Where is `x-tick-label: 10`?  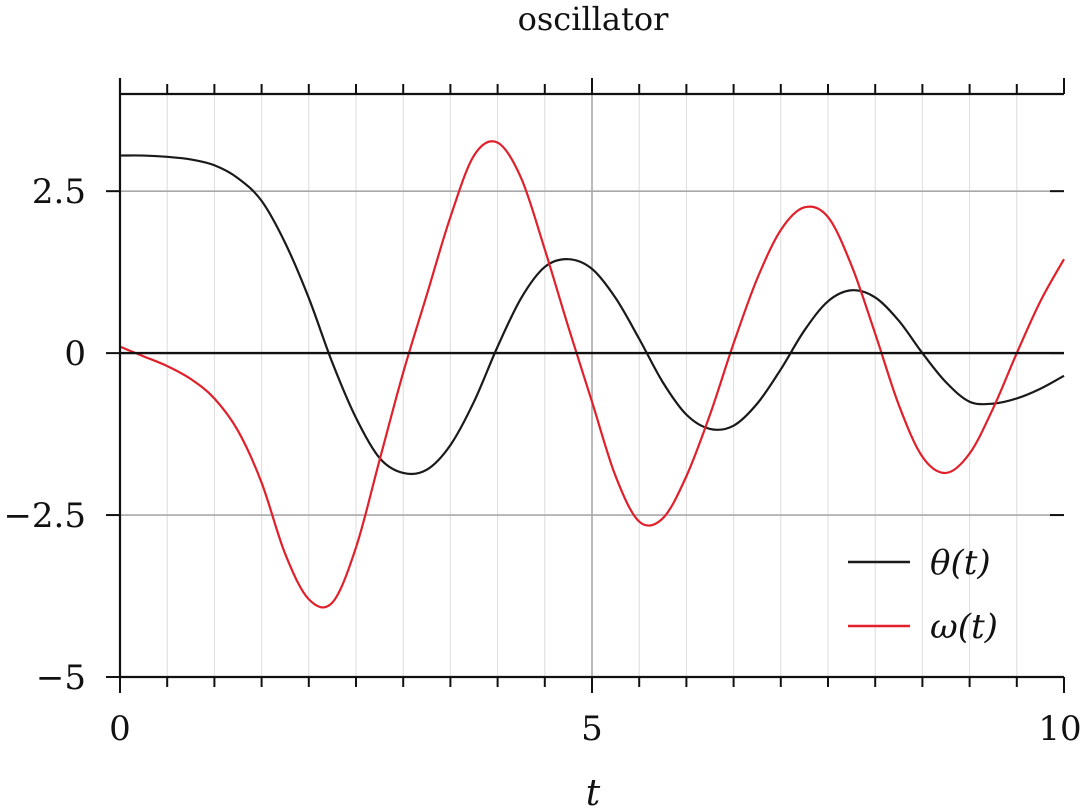
x-tick-label: 10 is located at coordinates (1059, 729).